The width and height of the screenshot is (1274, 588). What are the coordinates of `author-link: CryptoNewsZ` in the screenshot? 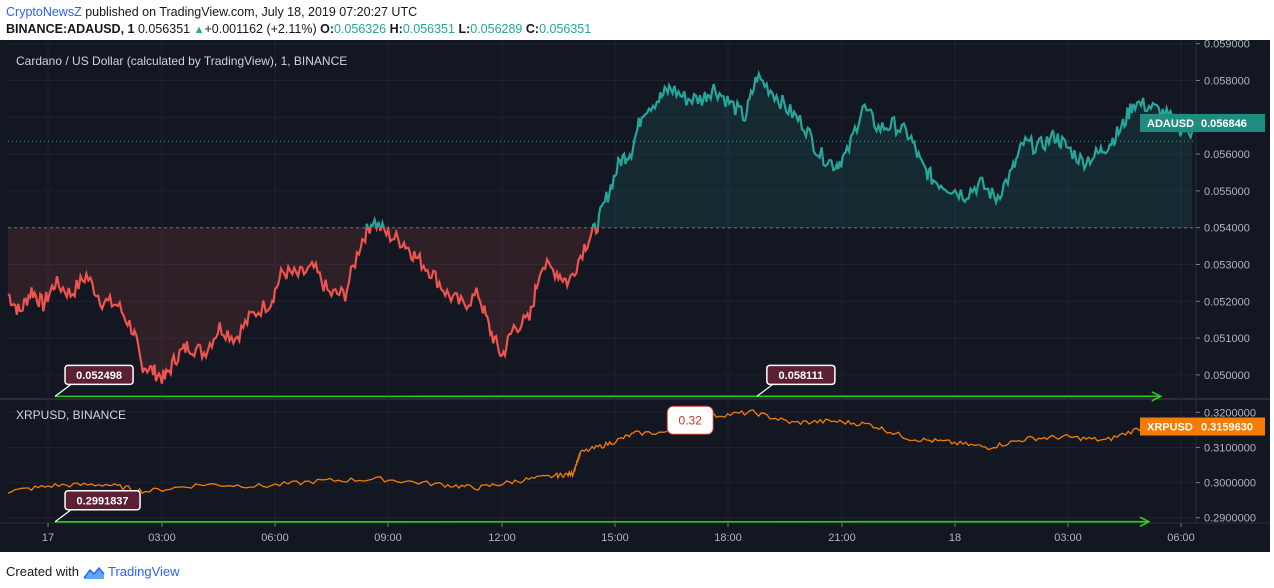 It's located at (44, 12).